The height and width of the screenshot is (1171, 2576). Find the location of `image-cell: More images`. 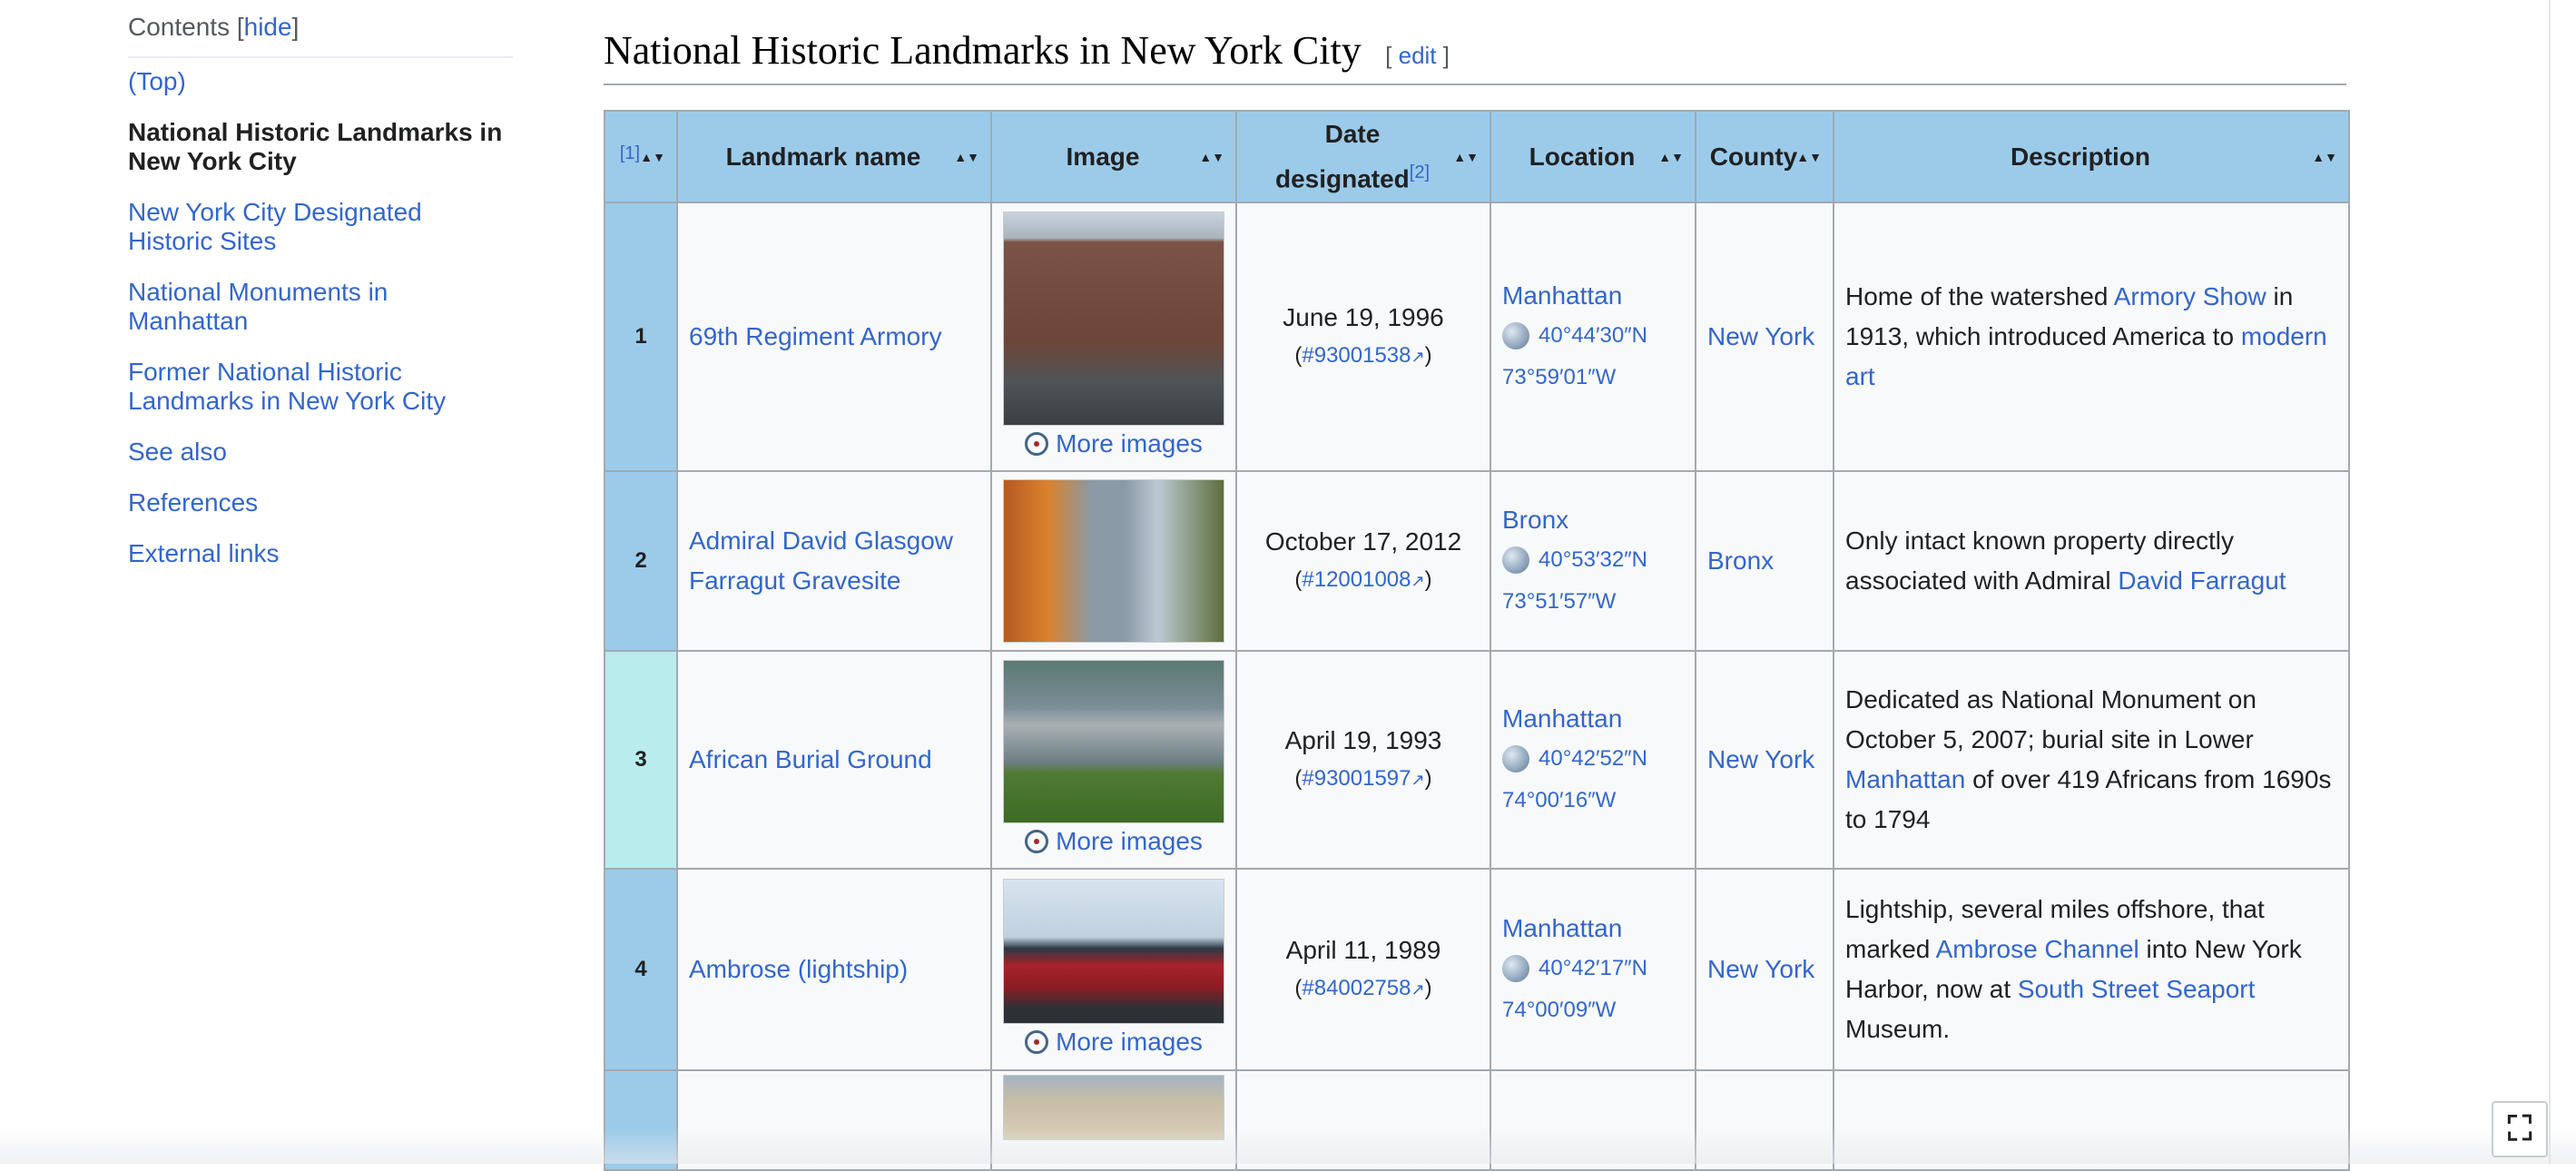

image-cell: More images is located at coordinates (1113, 969).